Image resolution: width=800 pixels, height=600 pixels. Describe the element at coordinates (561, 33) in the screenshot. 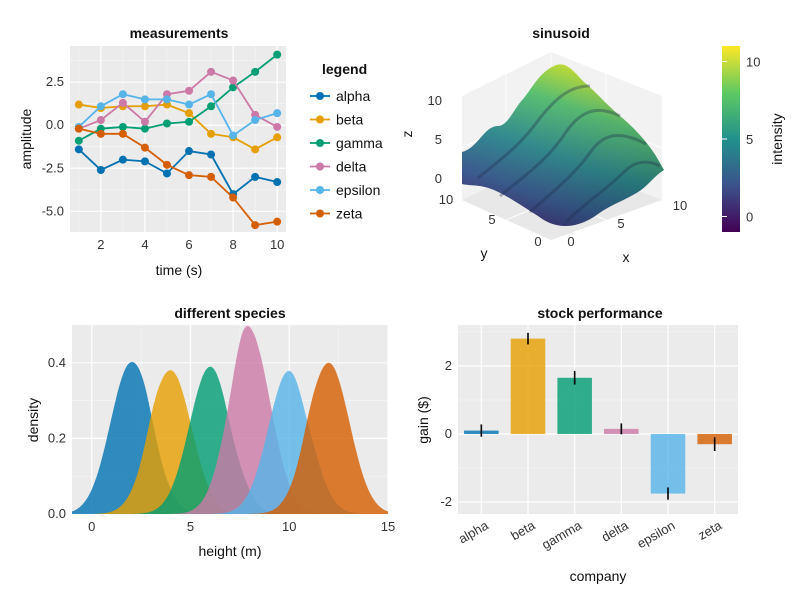

I see `sinusoid-title: sinusoid` at that location.